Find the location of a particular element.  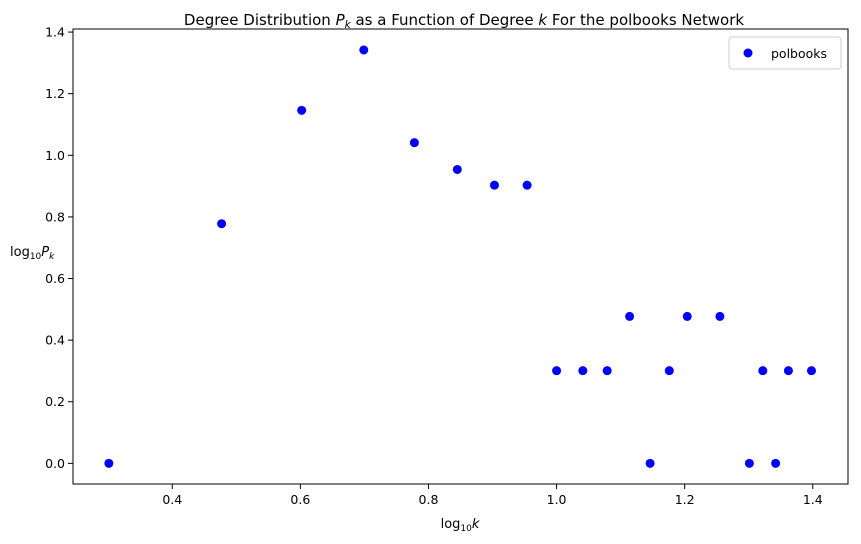

y-axis-label: log10Pk is located at coordinates (32, 253).